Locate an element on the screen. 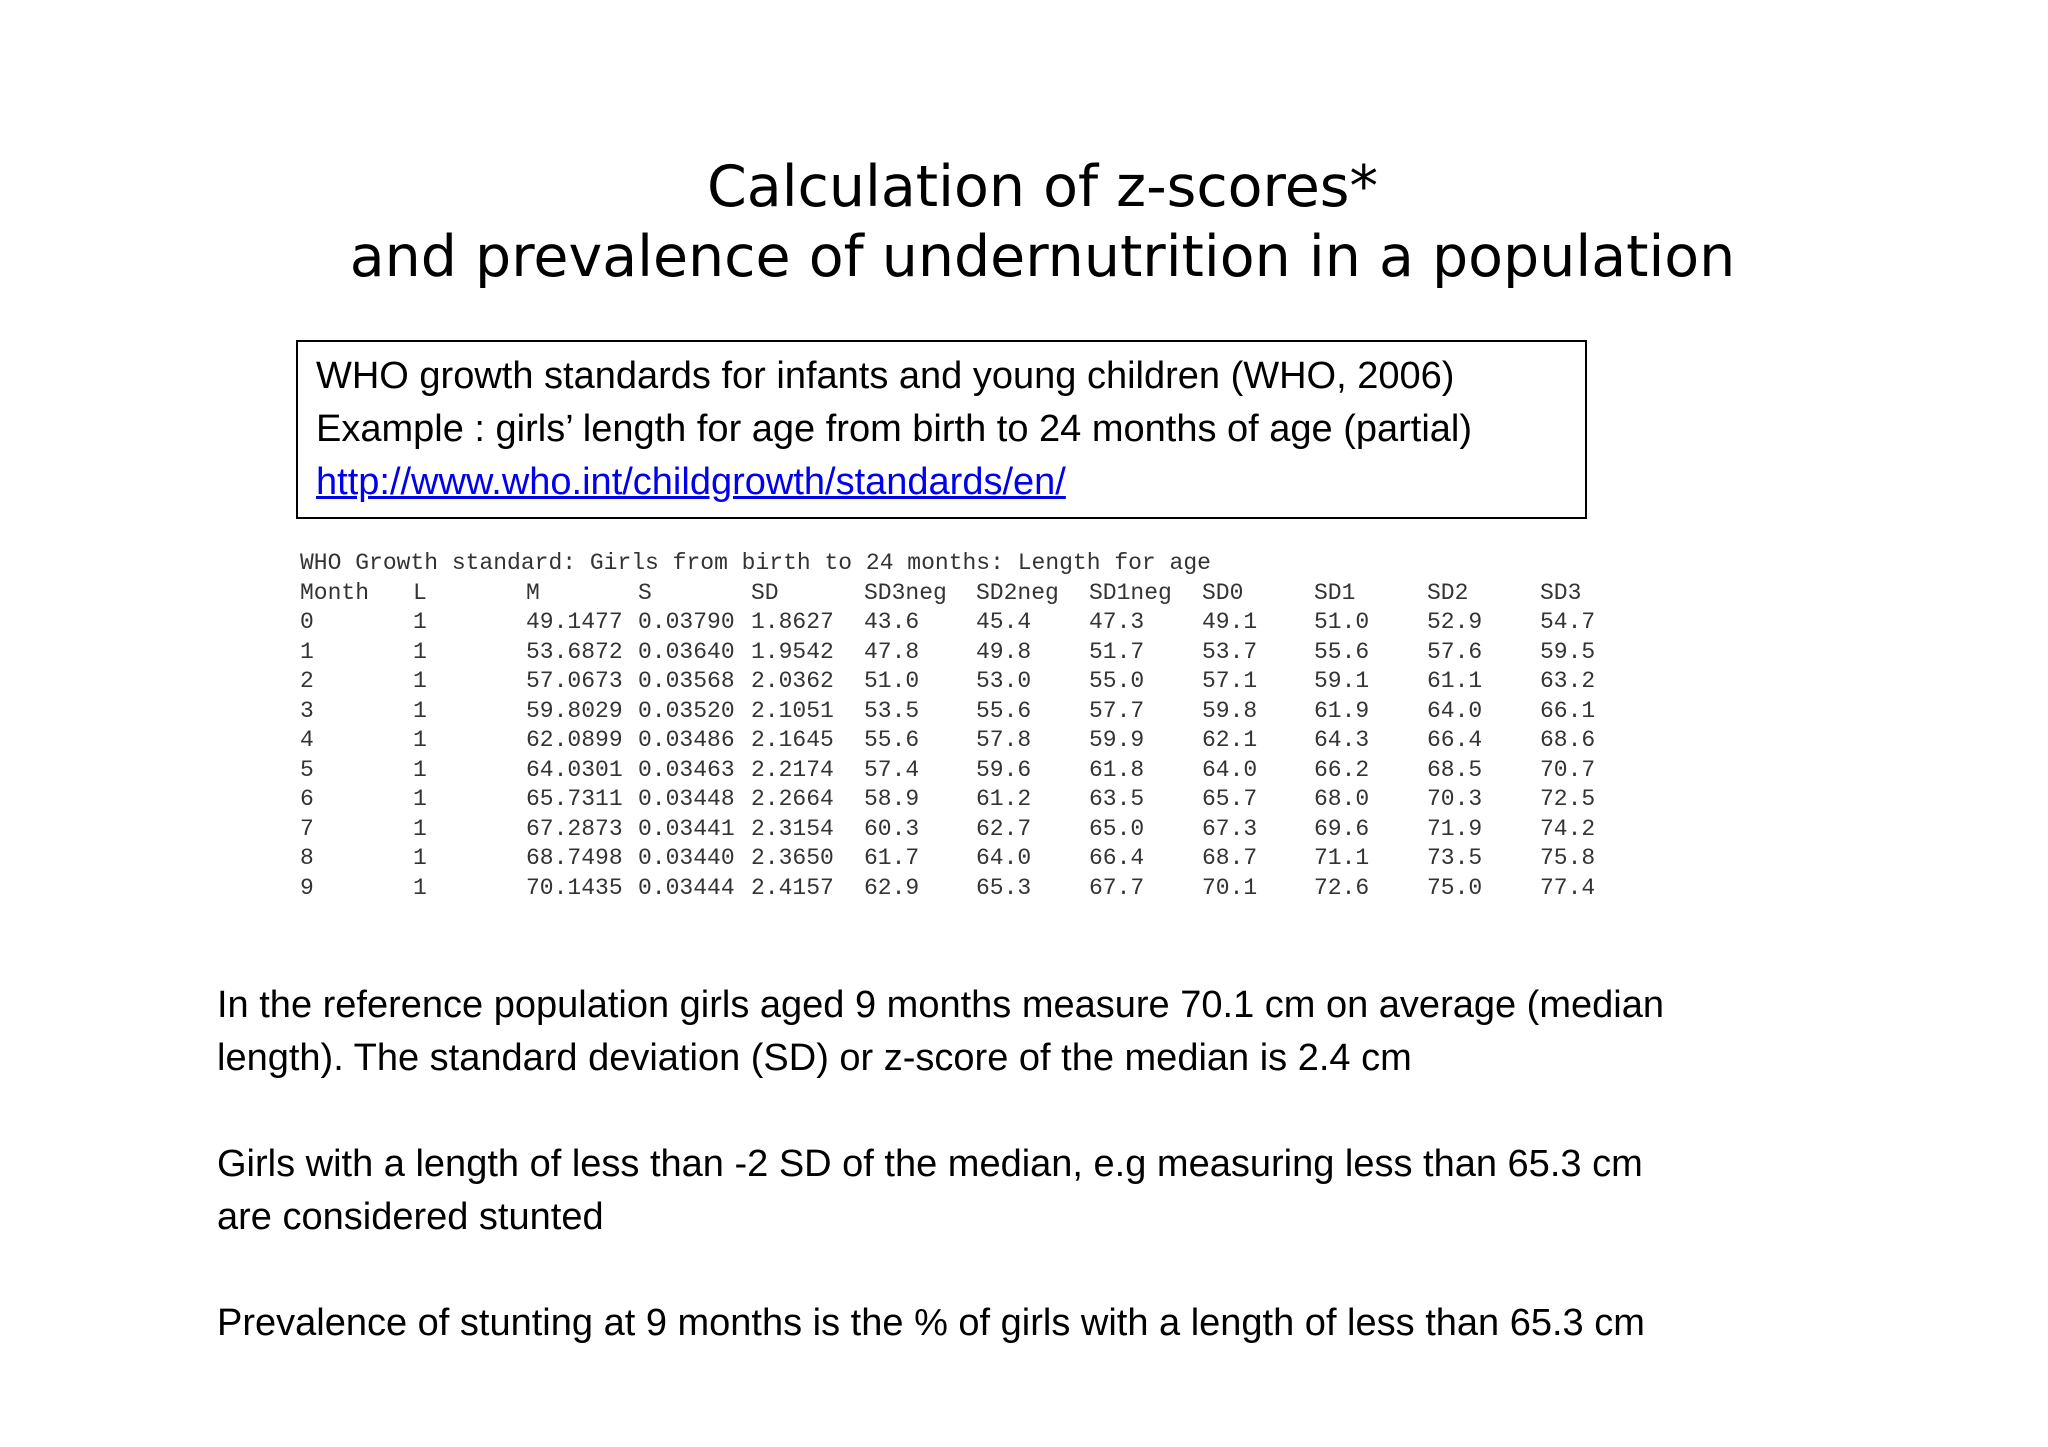 The height and width of the screenshot is (1447, 2048). table-cell: 67.3 is located at coordinates (1230, 828).